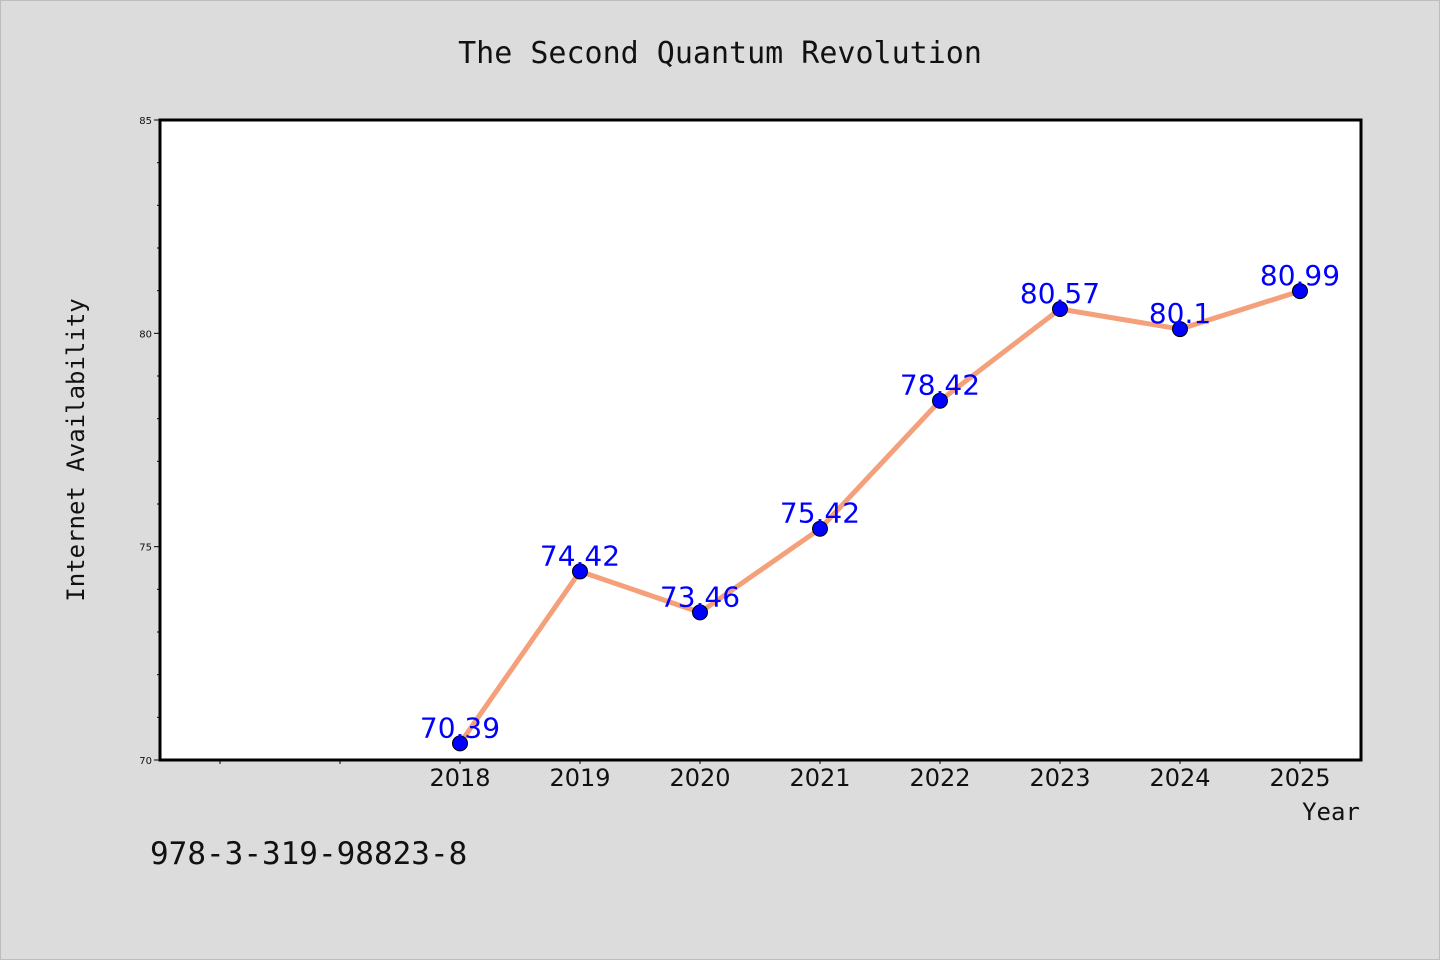 Image resolution: width=1440 pixels, height=960 pixels. I want to click on y-axis-label: Internet Availability, so click(76, 449).